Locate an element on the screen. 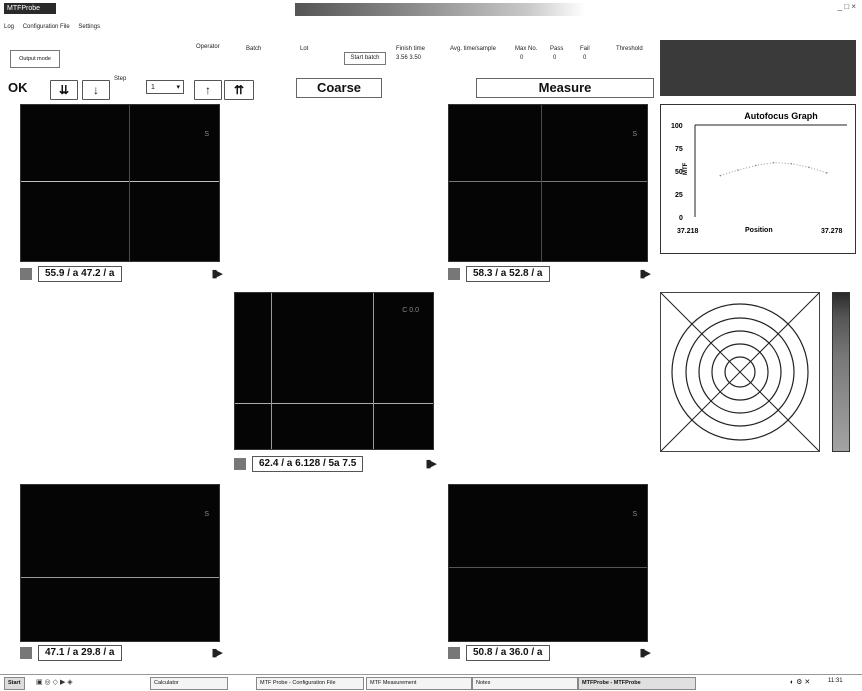 The width and height of the screenshot is (862, 691). coarse-button: Coarse is located at coordinates (339, 88).